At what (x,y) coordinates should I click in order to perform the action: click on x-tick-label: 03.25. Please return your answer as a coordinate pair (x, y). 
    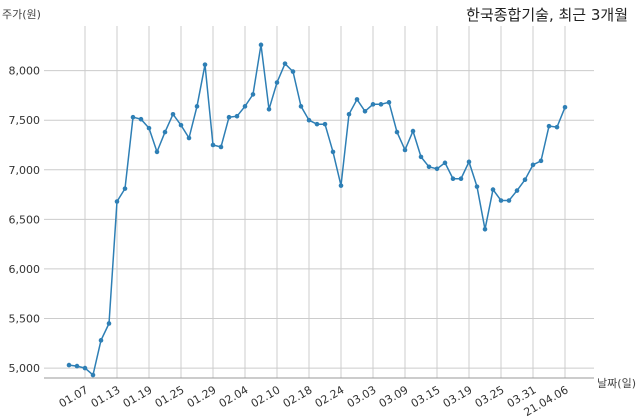
    Looking at the image, I should click on (490, 396).